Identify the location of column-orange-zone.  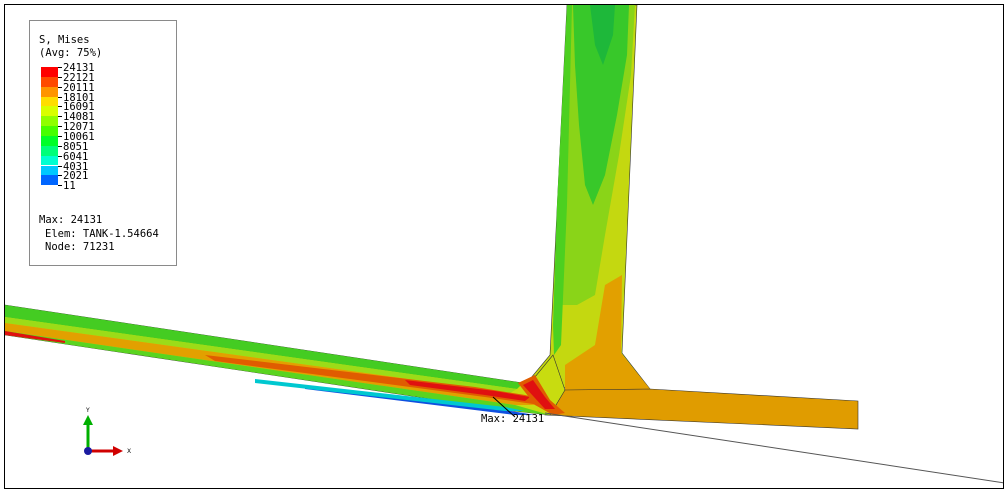
(607, 332).